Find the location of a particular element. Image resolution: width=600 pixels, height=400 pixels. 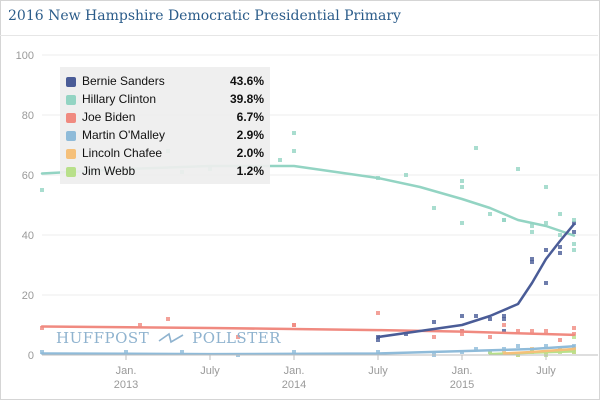

y-tick-label: 0 is located at coordinates (31, 356).